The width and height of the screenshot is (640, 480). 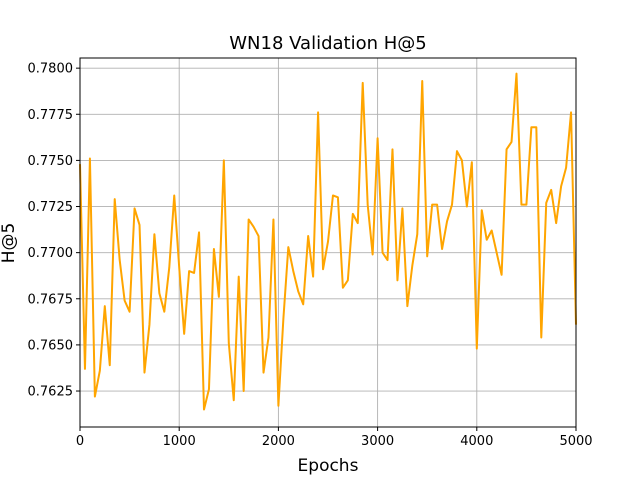 What do you see at coordinates (476, 441) in the screenshot?
I see `x-tick-label: 4000` at bounding box center [476, 441].